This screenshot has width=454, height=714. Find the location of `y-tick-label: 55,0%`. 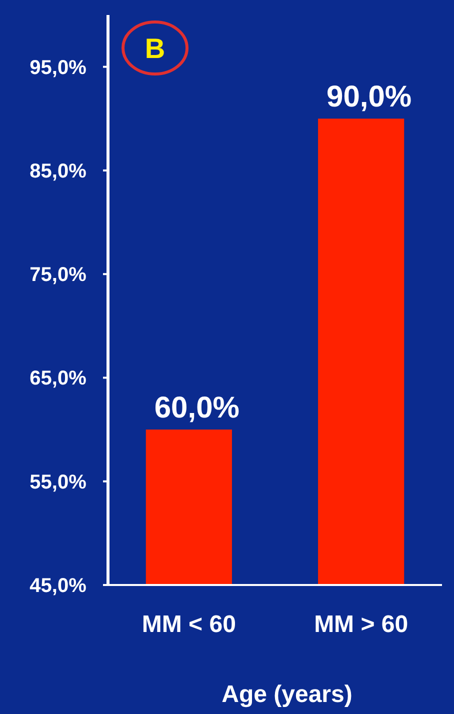

y-tick-label: 55,0% is located at coordinates (58, 482).